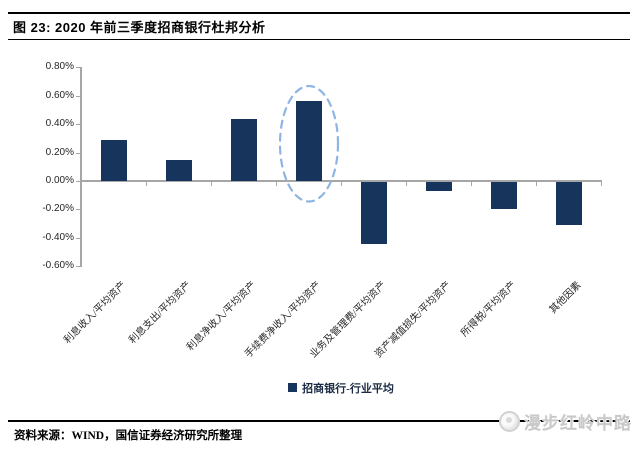 The height and width of the screenshot is (454, 638). What do you see at coordinates (95, 313) in the screenshot?
I see `x-axis-label: 利息收入/平均资产` at bounding box center [95, 313].